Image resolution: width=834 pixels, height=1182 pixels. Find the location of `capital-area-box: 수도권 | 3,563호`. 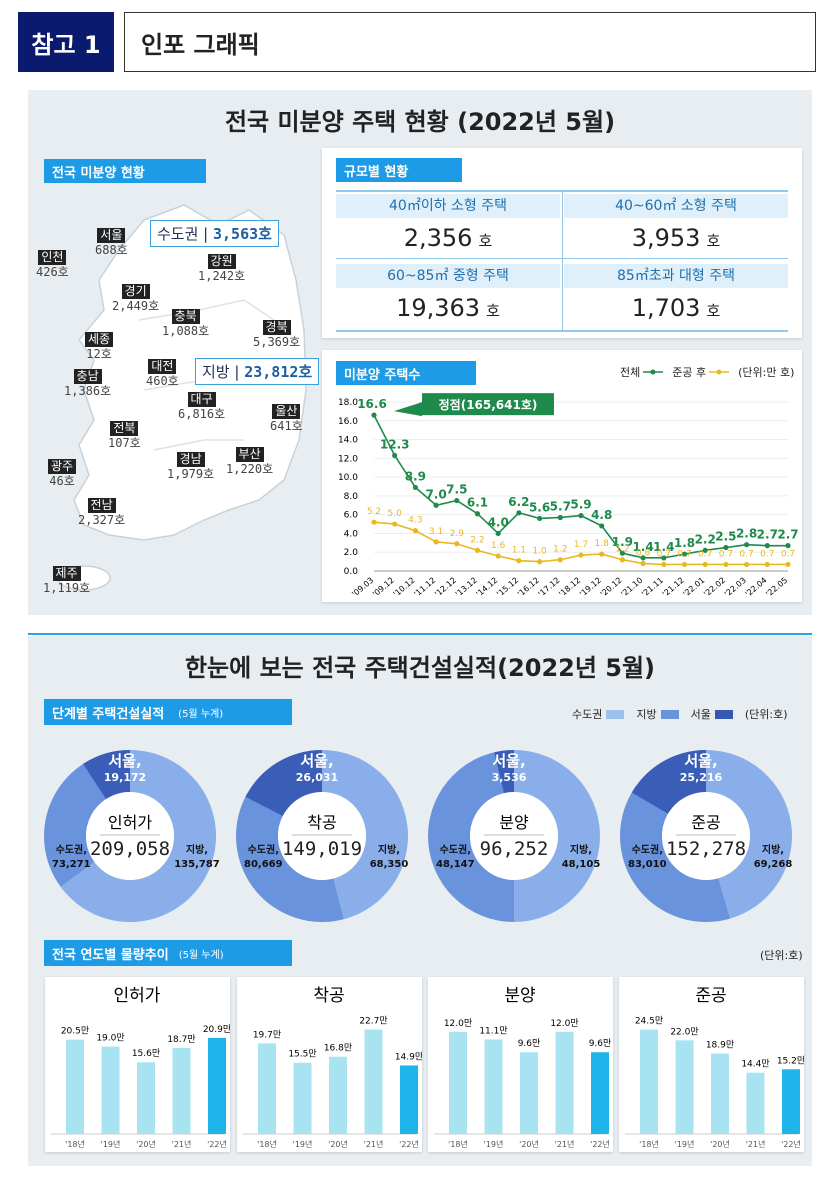

capital-area-box: 수도권 | 3,563호 is located at coordinates (214, 233).